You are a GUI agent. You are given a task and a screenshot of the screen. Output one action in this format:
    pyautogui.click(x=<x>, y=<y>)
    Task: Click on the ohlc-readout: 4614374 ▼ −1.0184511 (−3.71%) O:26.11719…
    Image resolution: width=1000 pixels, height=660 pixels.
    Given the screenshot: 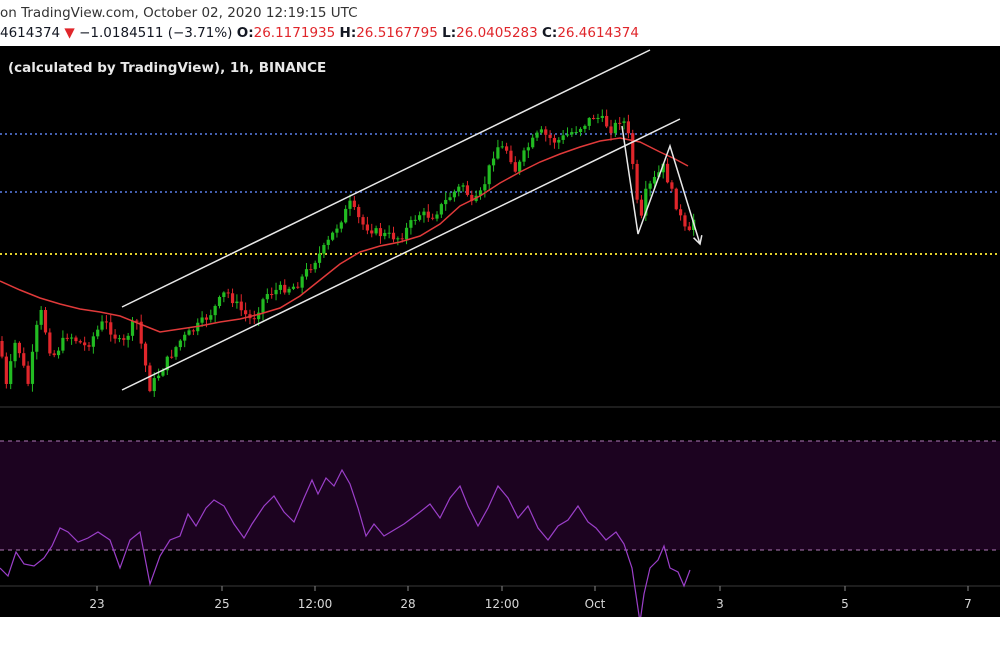 What is the action you would take?
    pyautogui.click(x=319, y=33)
    